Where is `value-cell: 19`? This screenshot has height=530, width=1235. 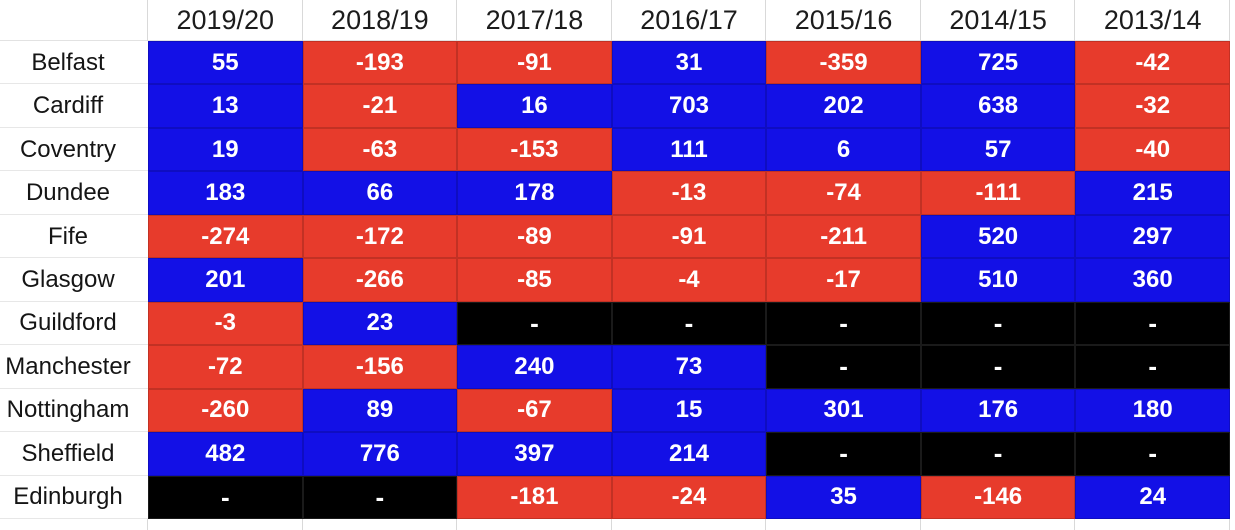 value-cell: 19 is located at coordinates (225, 149).